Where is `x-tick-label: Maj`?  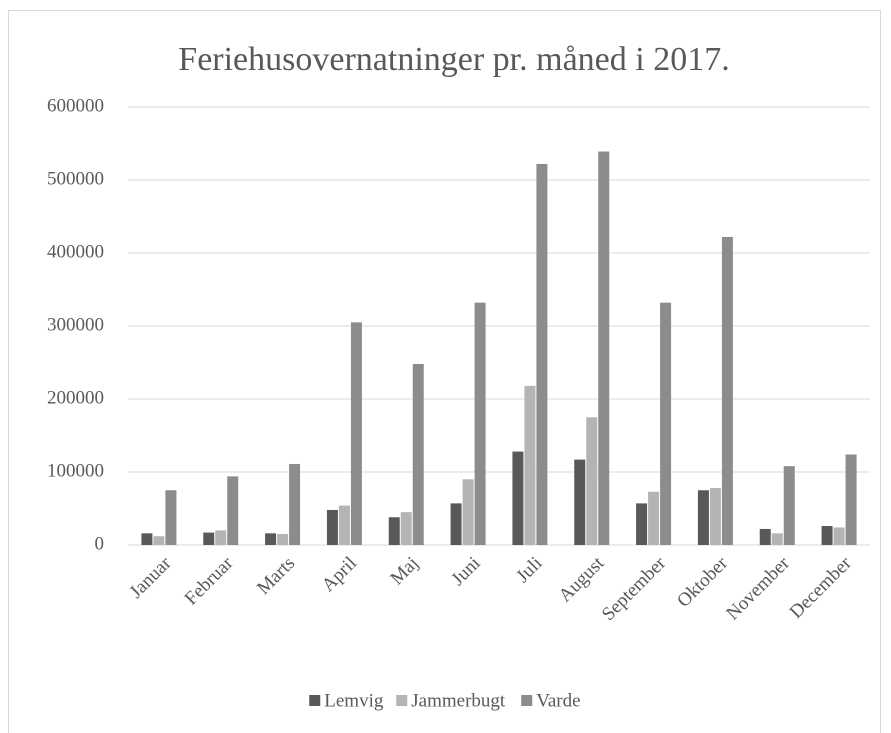
x-tick-label: Maj is located at coordinates (404, 571).